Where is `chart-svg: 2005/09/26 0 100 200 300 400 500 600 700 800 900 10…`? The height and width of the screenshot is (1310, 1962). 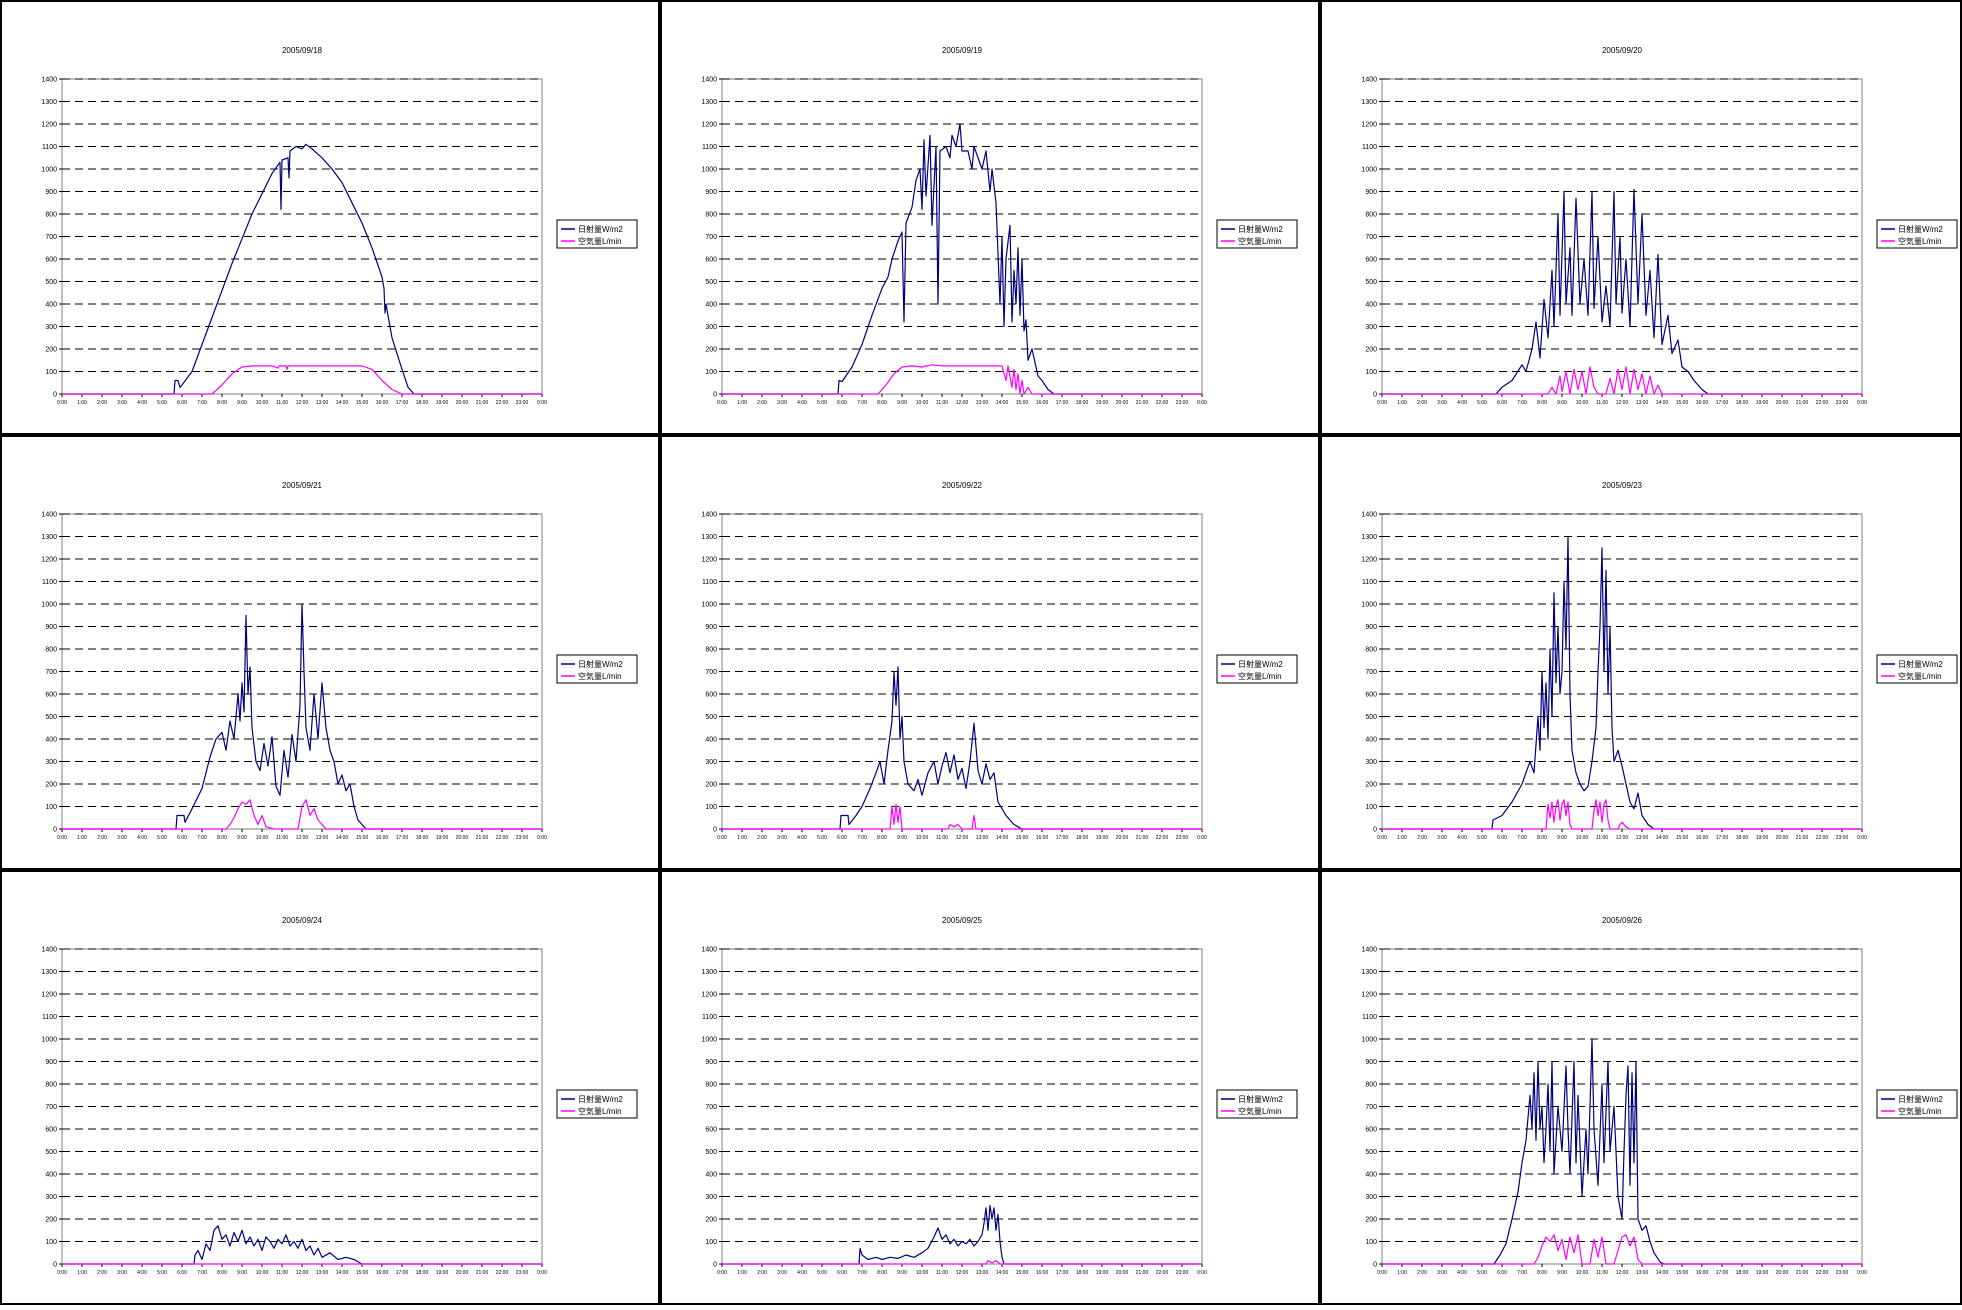 chart-svg: 2005/09/26 0 100 200 300 400 500 600 700 800 900 10… is located at coordinates (1641, 1087).